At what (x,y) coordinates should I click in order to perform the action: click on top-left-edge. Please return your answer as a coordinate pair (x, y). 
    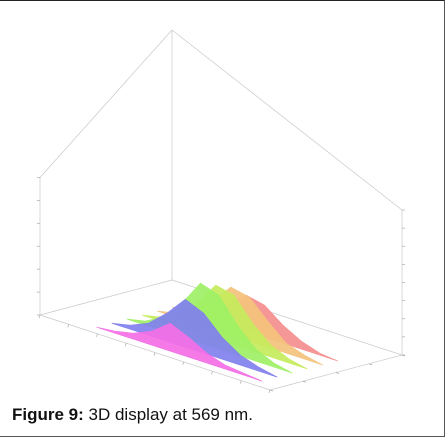
    Looking at the image, I should click on (106, 103).